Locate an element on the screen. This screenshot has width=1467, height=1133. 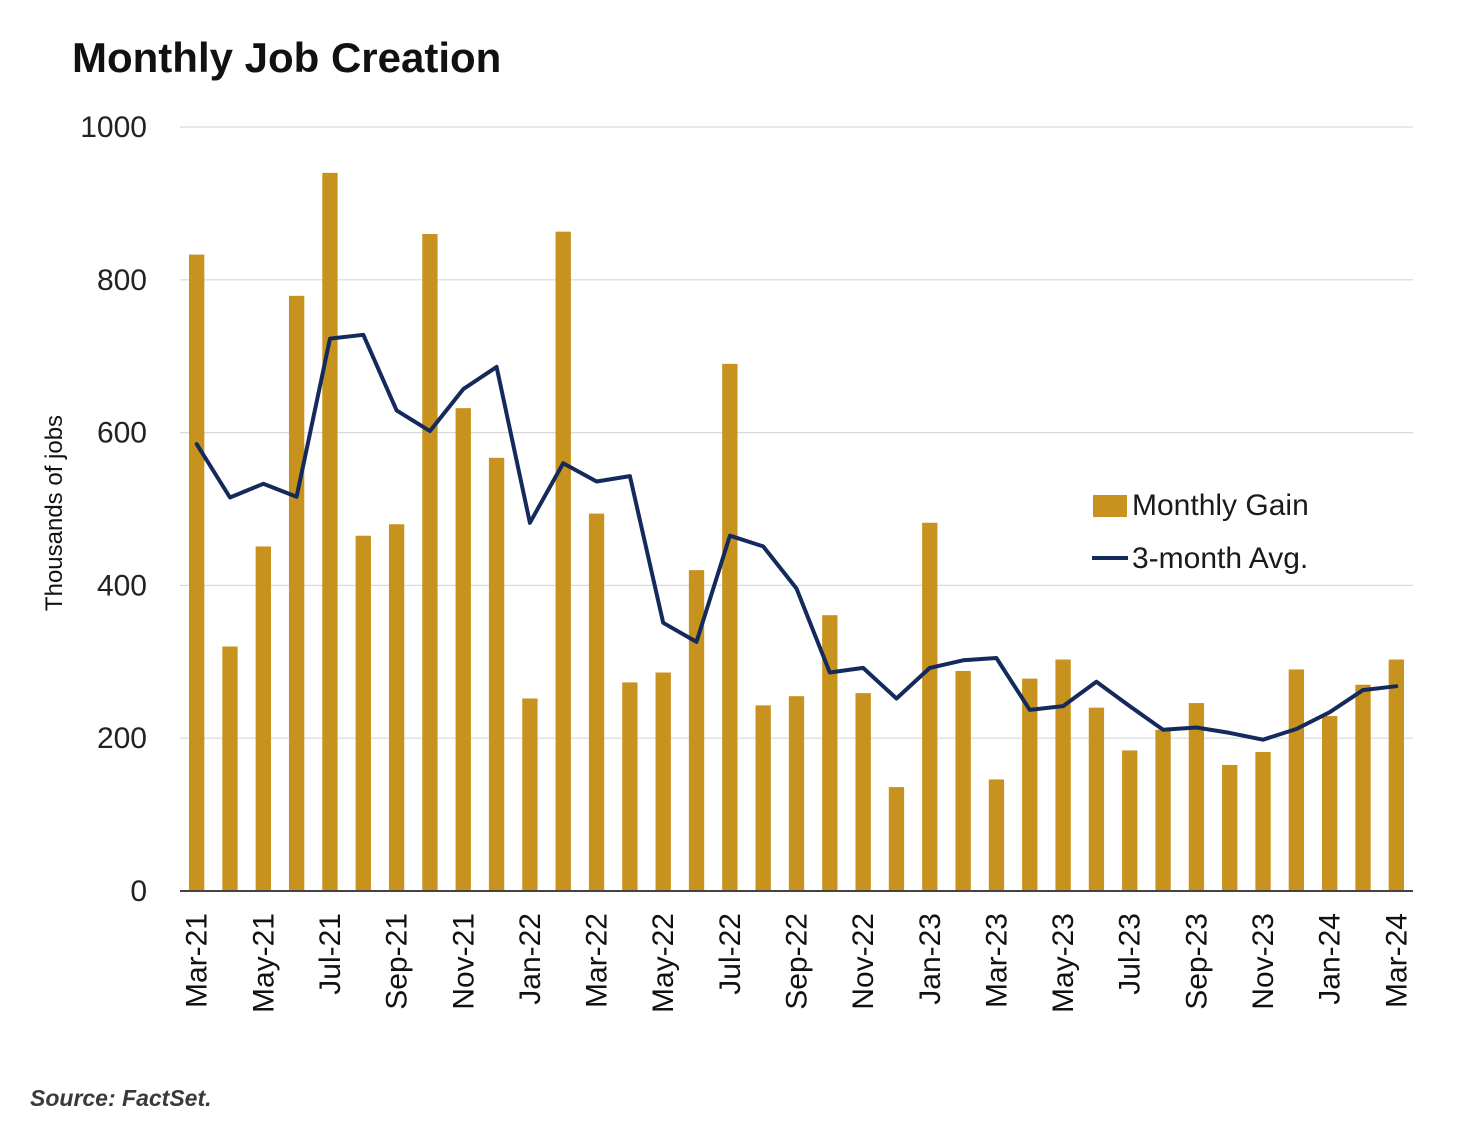
x-tick-label: Nov-21 is located at coordinates (463, 961).